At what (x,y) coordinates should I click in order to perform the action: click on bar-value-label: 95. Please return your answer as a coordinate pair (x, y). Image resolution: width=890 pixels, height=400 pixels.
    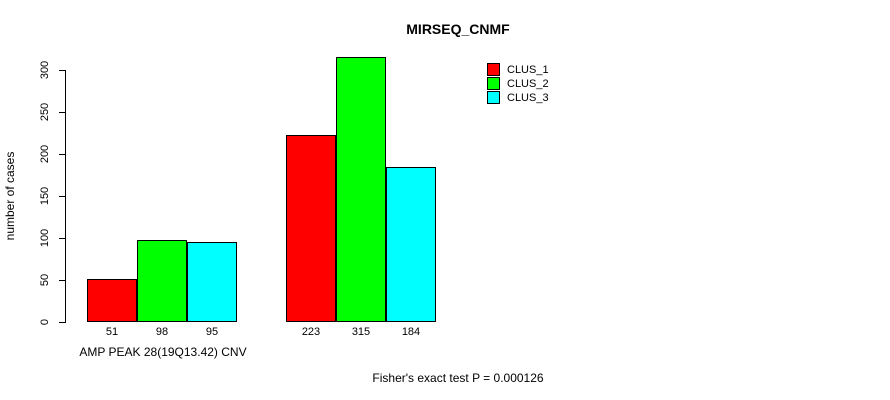
    Looking at the image, I should click on (212, 332).